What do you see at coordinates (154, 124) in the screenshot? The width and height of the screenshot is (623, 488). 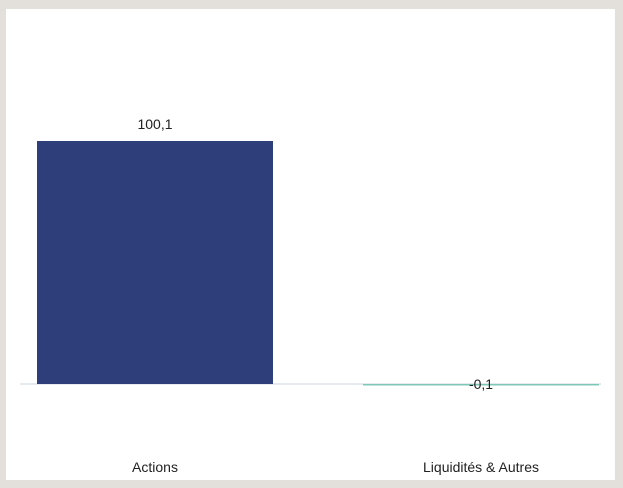 I see `value-label-1: 100,1` at bounding box center [154, 124].